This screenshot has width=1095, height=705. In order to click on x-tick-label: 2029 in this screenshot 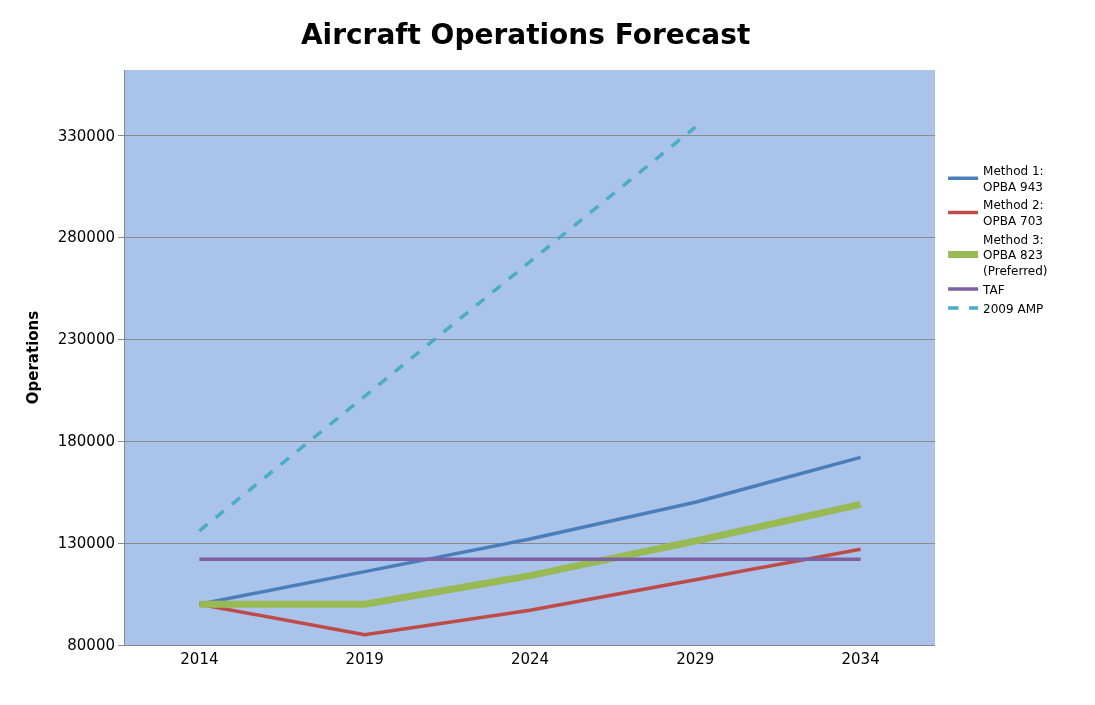, I will do `click(695, 659)`.